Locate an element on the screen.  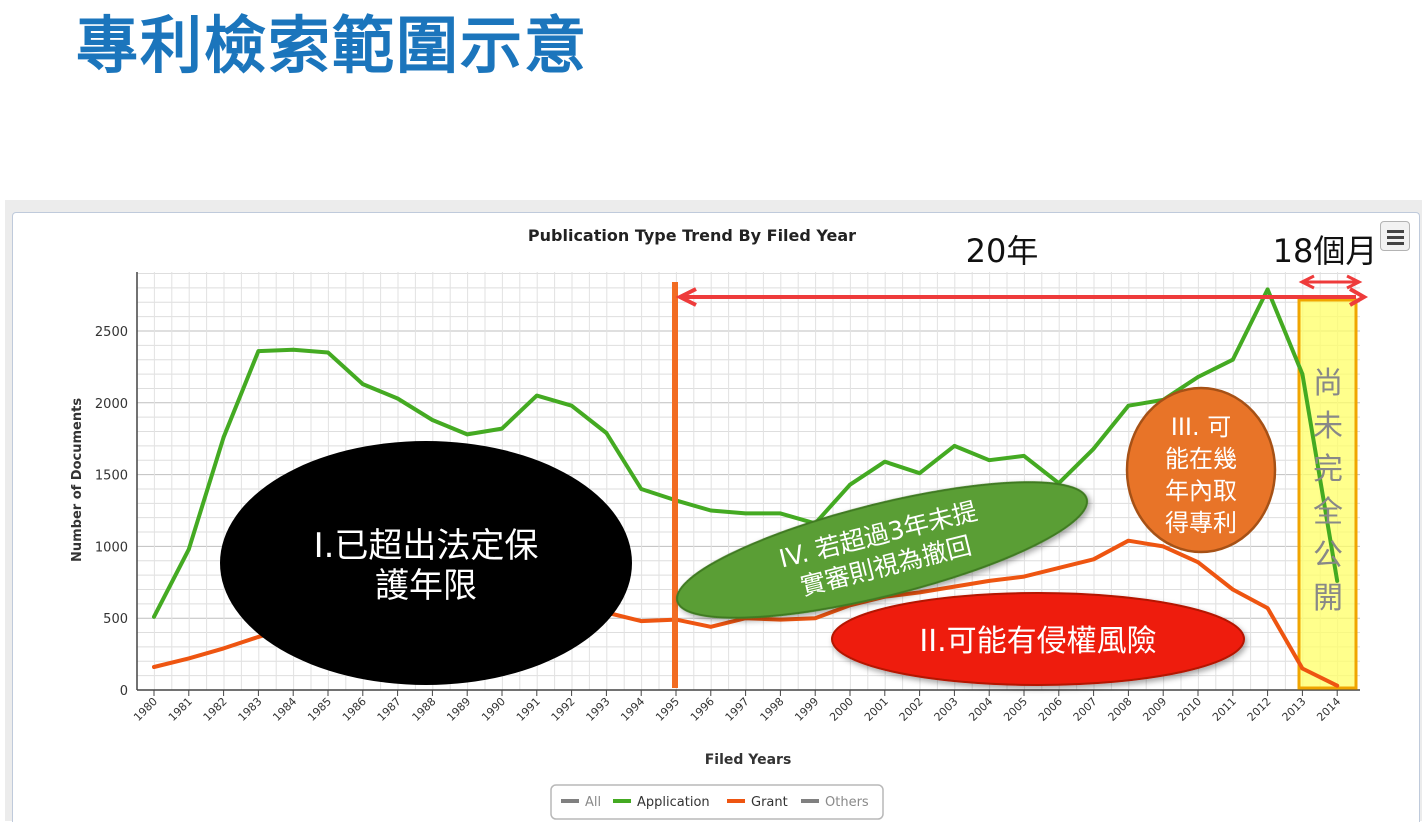
x-tick-label: 2000 is located at coordinates (841, 709).